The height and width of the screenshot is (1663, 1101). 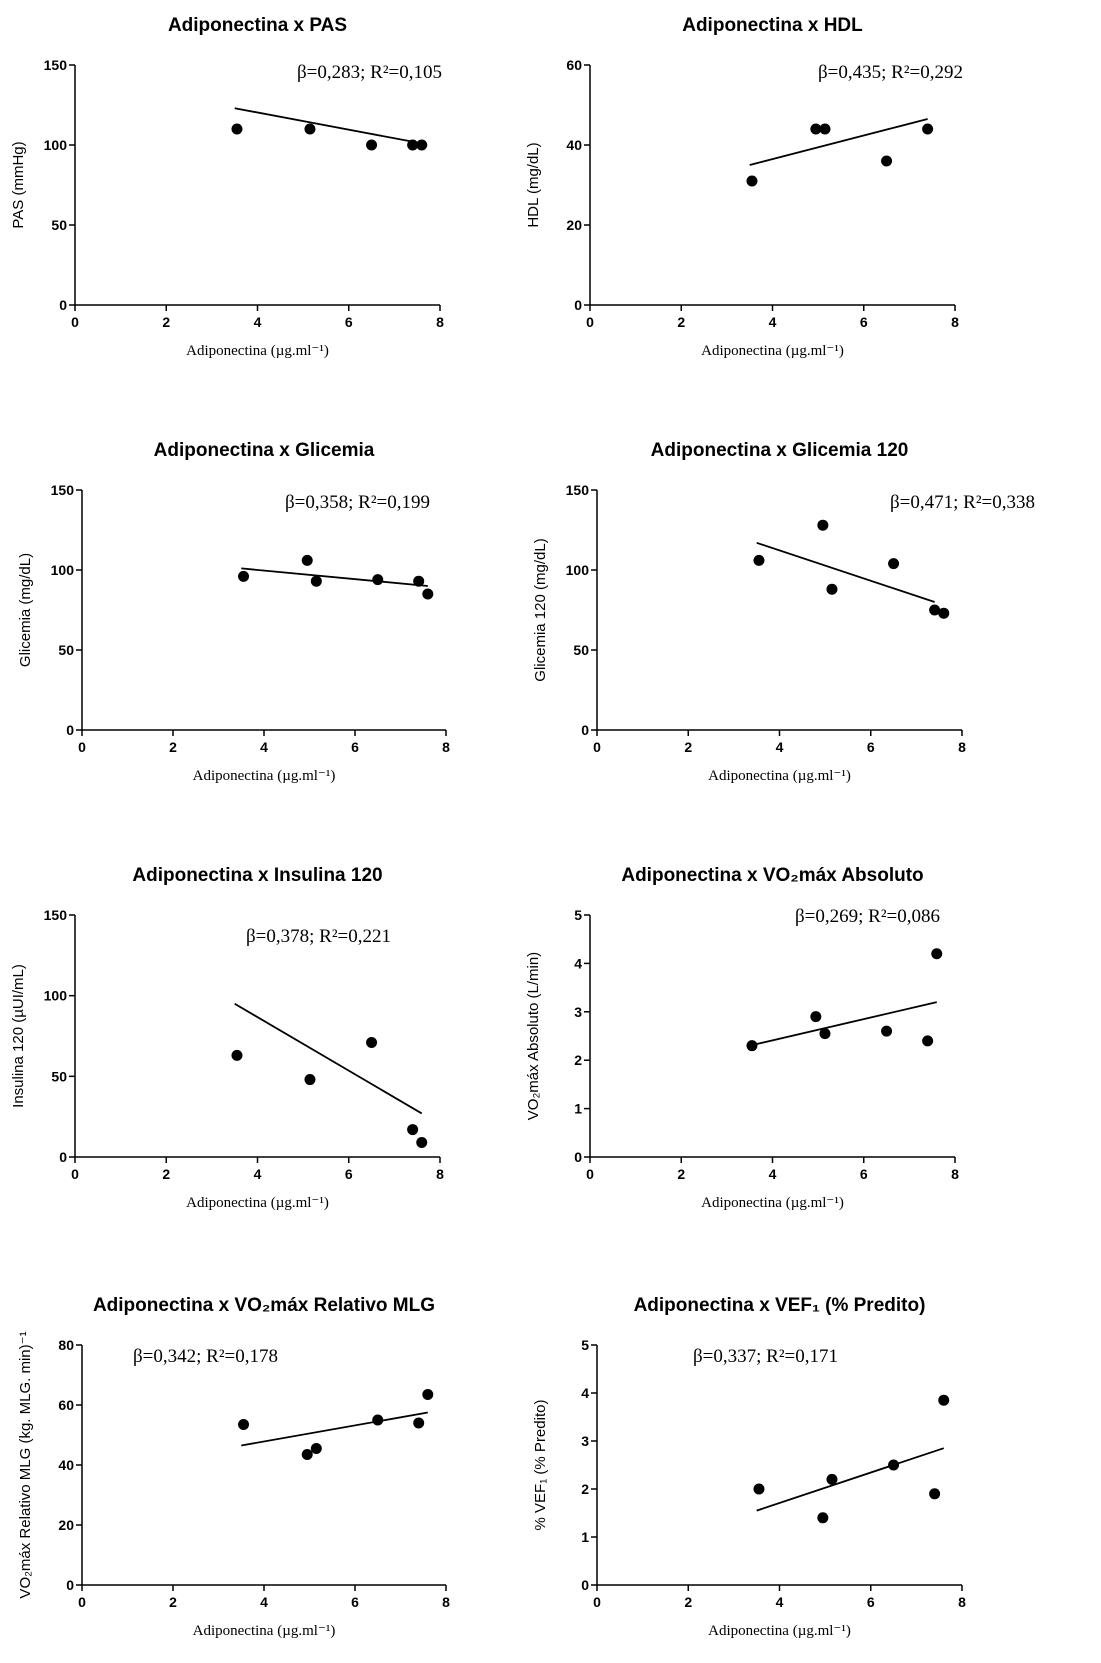 I want to click on chart-title: Adiponectina x PAS, so click(x=257, y=25).